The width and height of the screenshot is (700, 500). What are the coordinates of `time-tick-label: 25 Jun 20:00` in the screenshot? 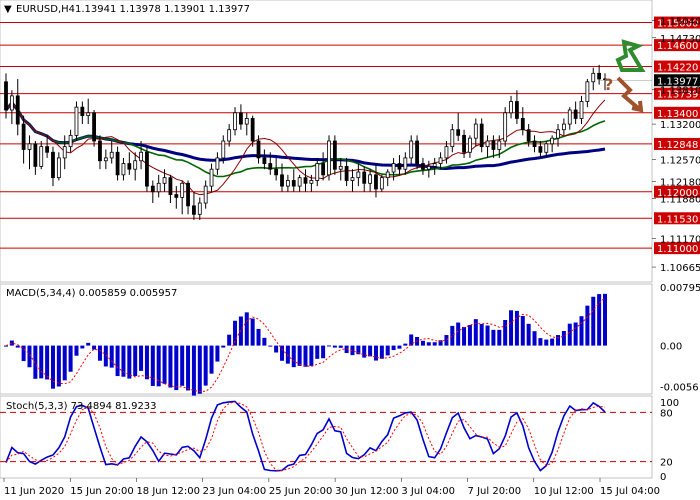 It's located at (301, 491).